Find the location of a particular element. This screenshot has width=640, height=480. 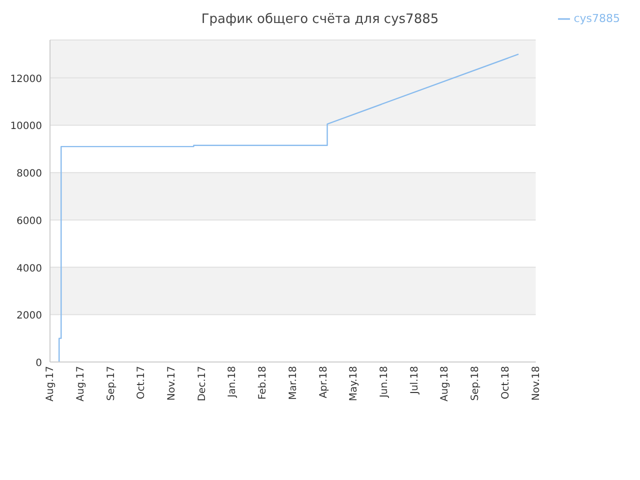

x-tick-label: Sep.17 is located at coordinates (111, 383).